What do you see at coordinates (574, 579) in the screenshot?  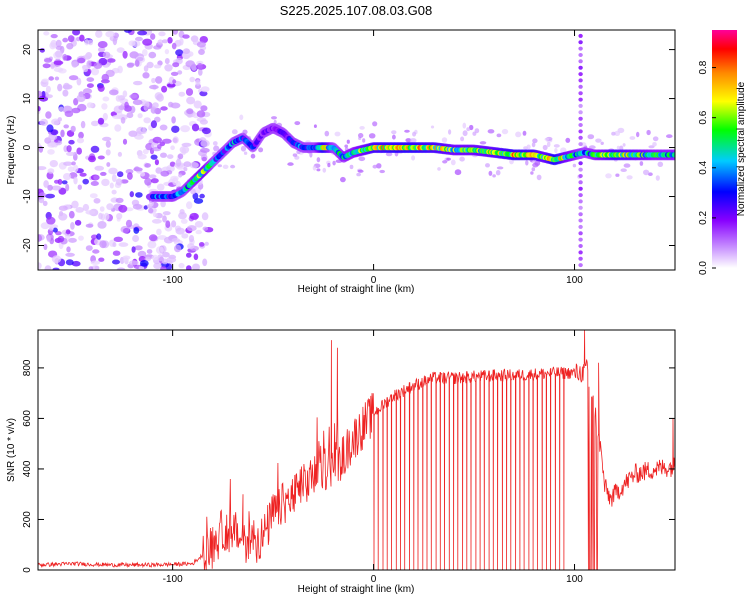 I see `x-tick-label: 100` at bounding box center [574, 579].